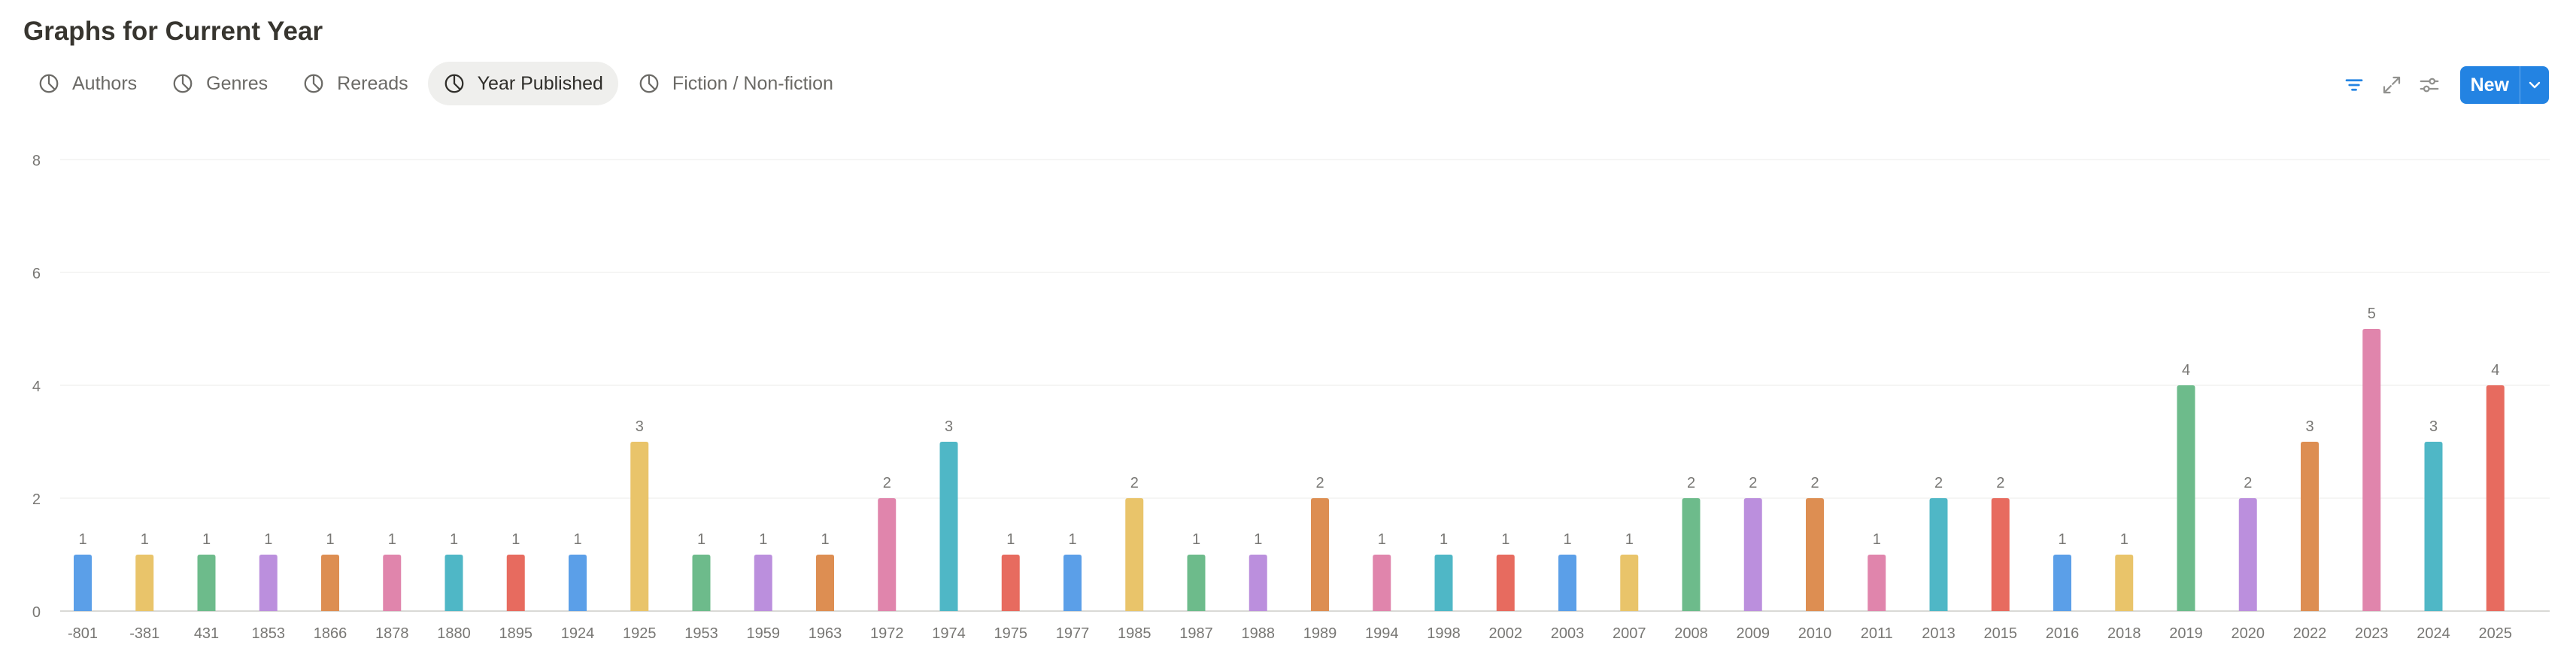  I want to click on x-tick-label: 2022, so click(2310, 633).